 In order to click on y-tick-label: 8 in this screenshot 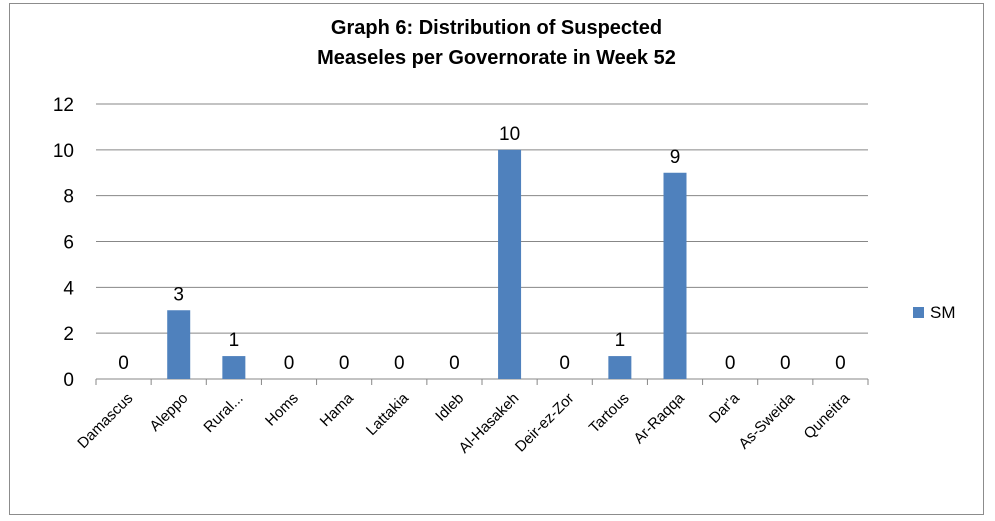, I will do `click(68, 197)`.